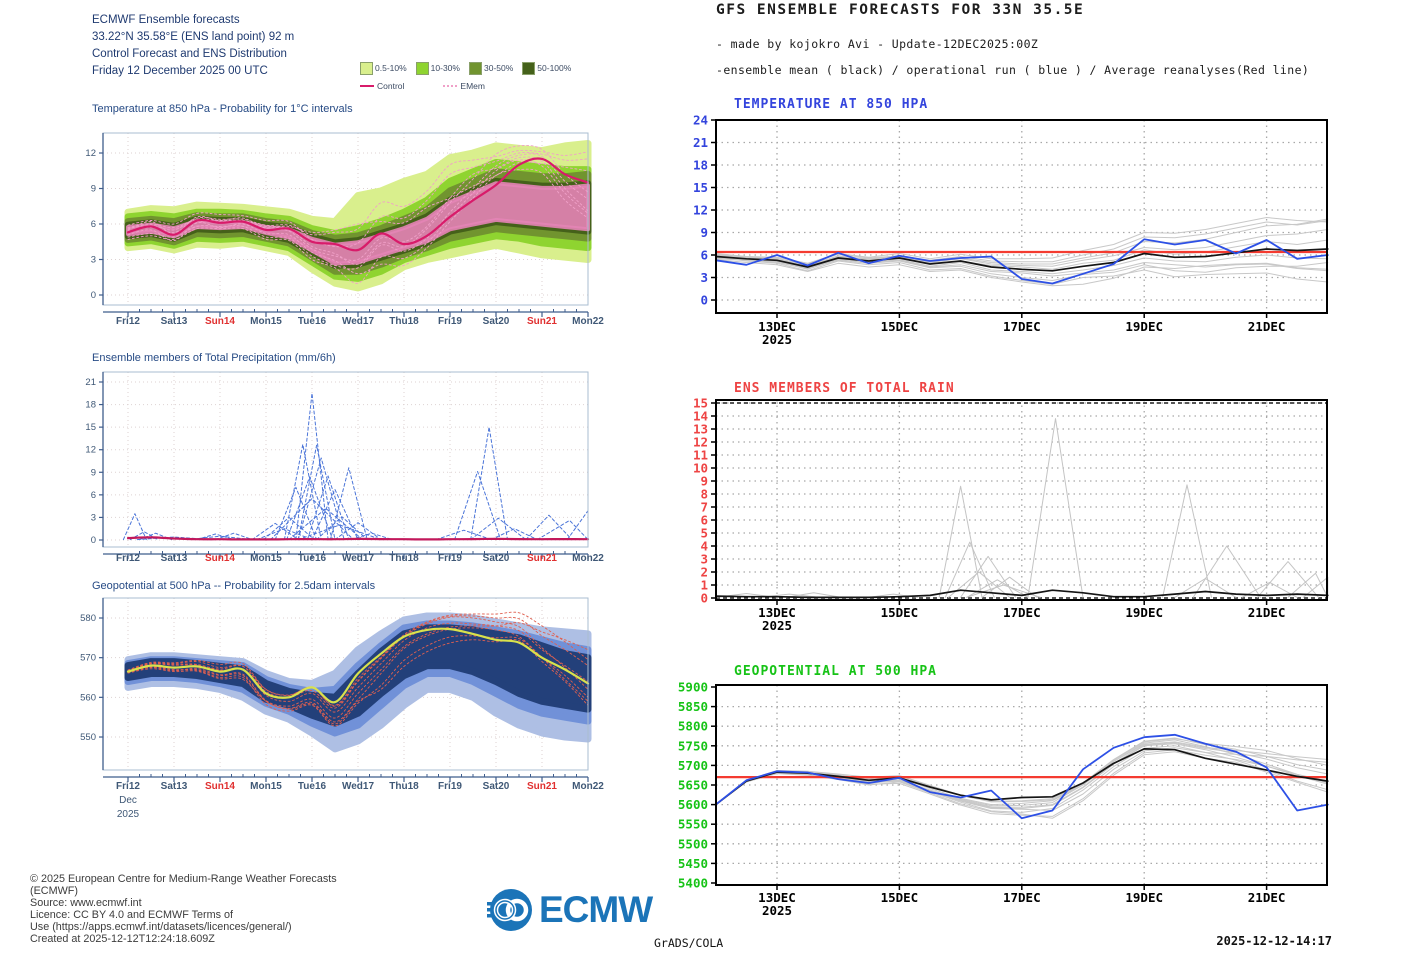 The height and width of the screenshot is (980, 1420). What do you see at coordinates (693, 883) in the screenshot?
I see `svg-text: 5400` at bounding box center [693, 883].